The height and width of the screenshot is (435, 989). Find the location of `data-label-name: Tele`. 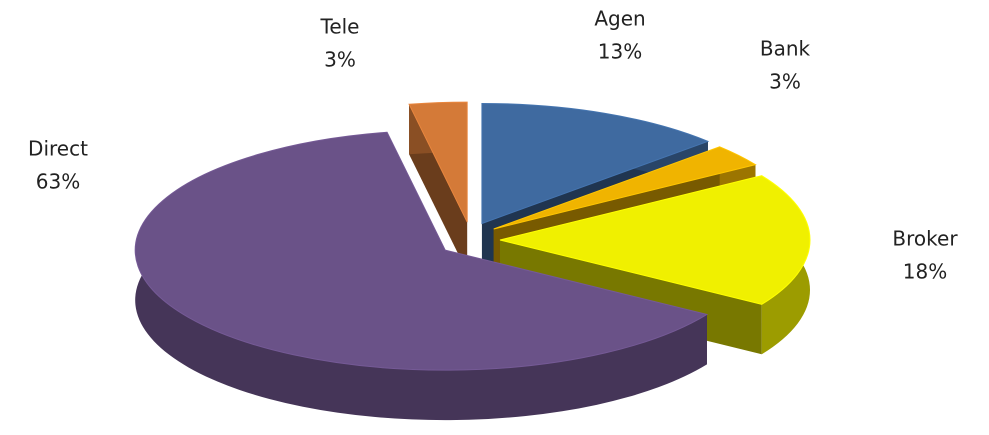

data-label-name: Tele is located at coordinates (340, 27).